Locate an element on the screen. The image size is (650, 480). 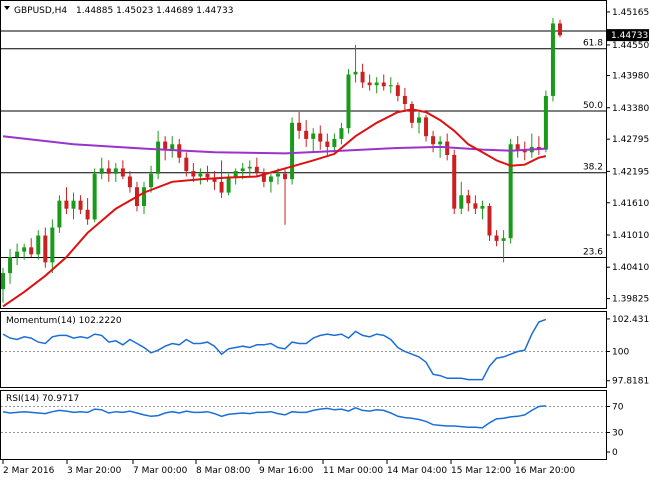
current-price-marker is located at coordinates (628, 35).